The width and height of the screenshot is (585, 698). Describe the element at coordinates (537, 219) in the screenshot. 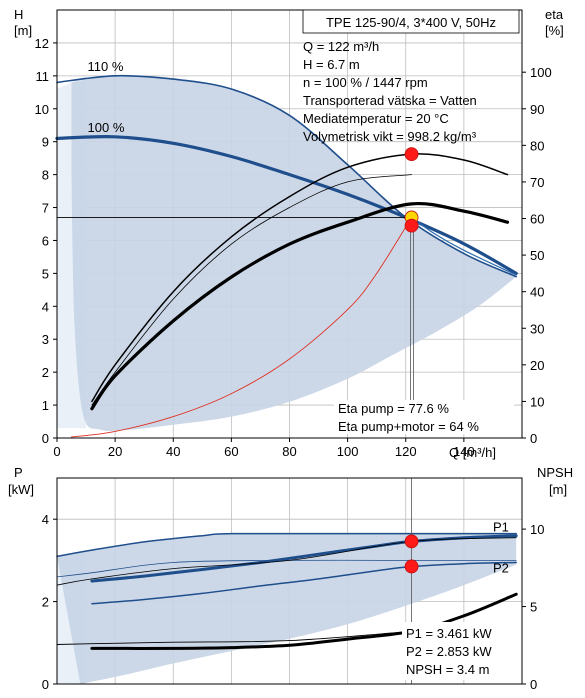

I see `y2-tick-label: 60` at that location.